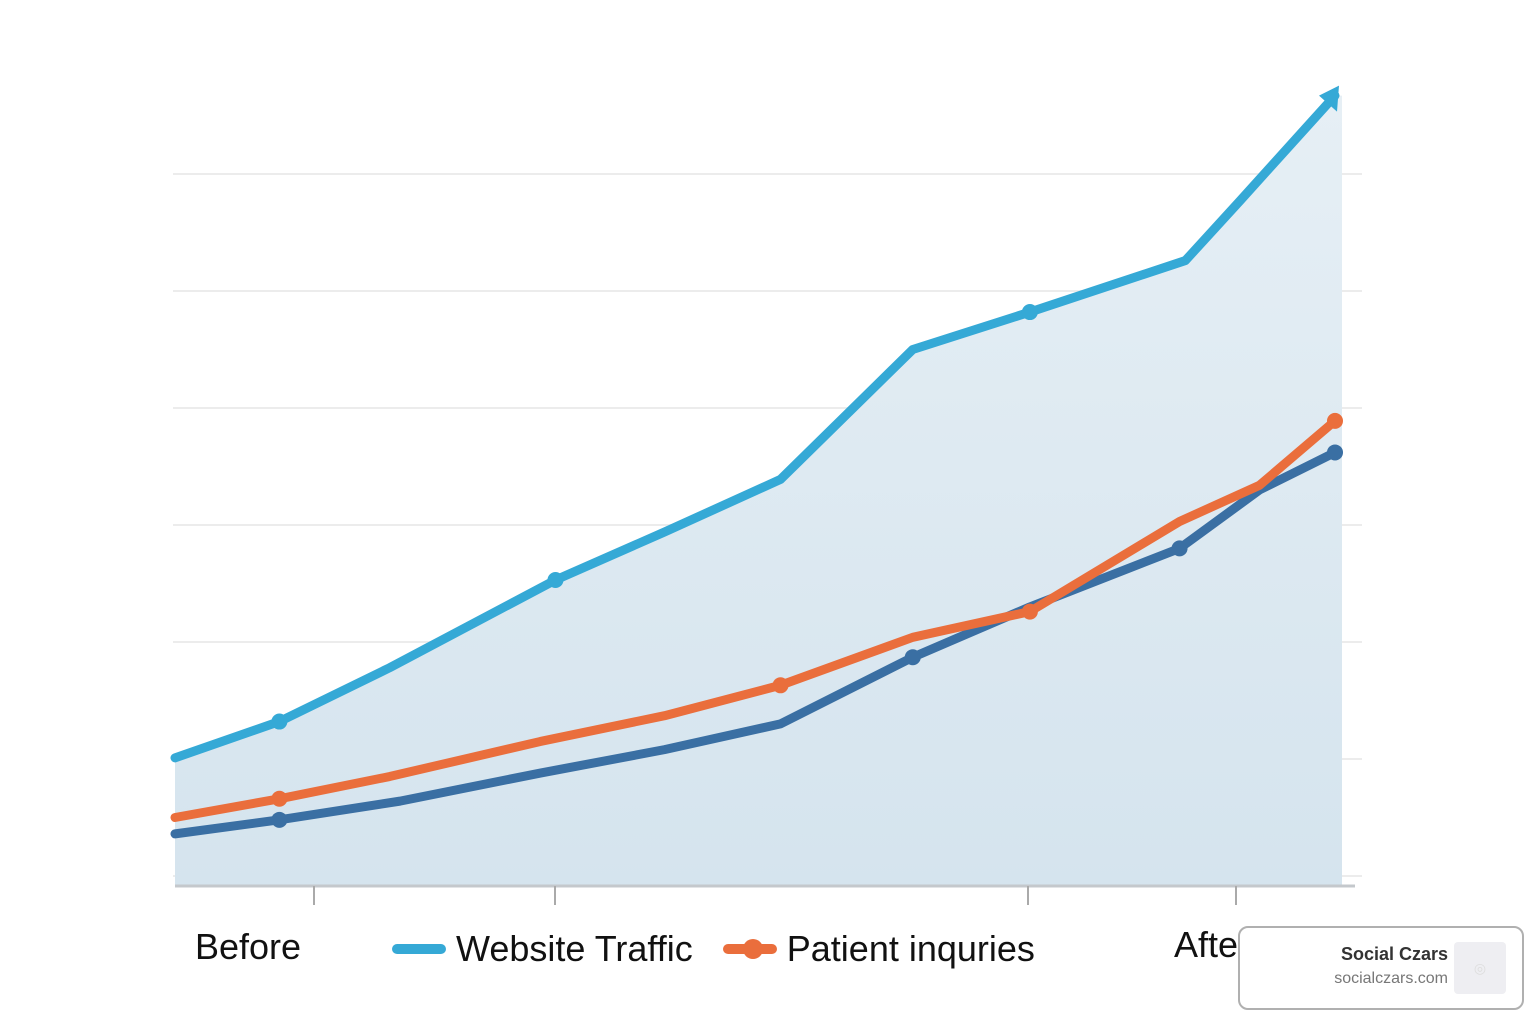 The image size is (1536, 1024). I want to click on logo-icon: ◎, so click(1480, 968).